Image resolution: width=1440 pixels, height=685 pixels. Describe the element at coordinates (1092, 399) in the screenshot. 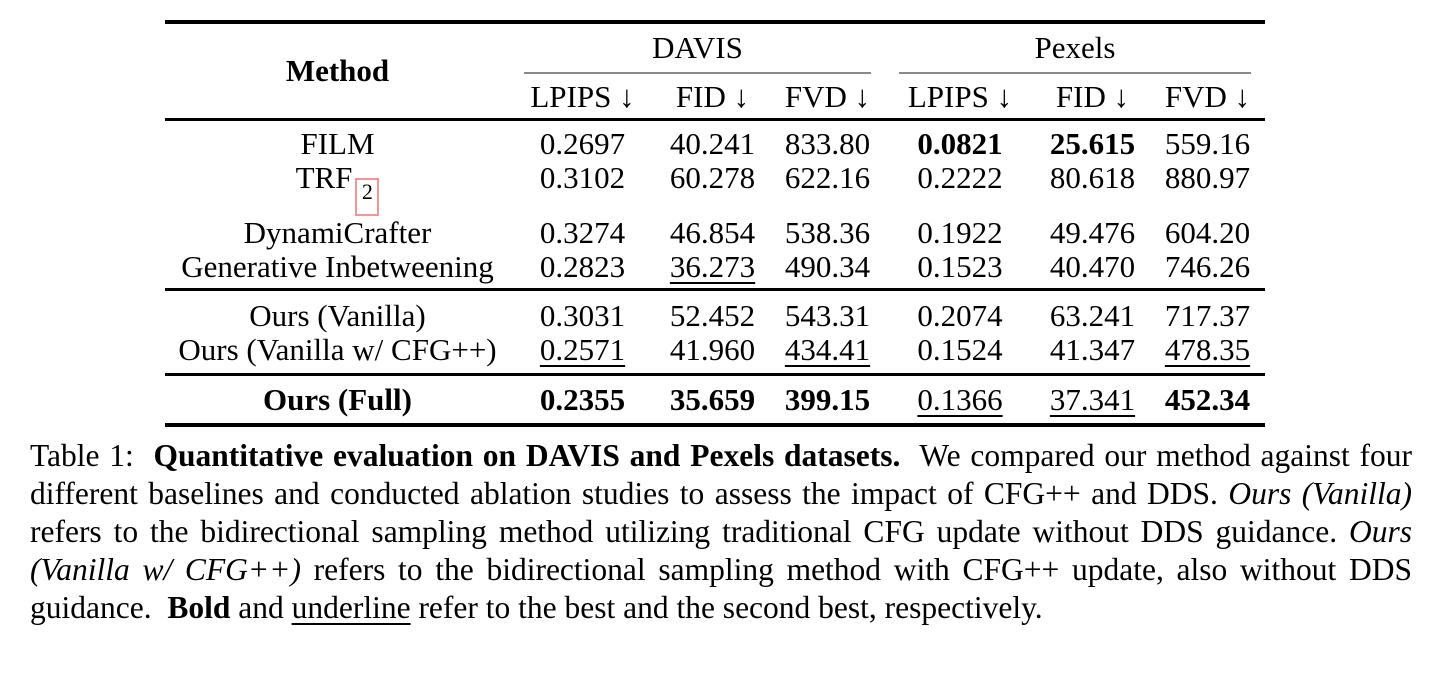

I see `metric-value: 37.341` at that location.